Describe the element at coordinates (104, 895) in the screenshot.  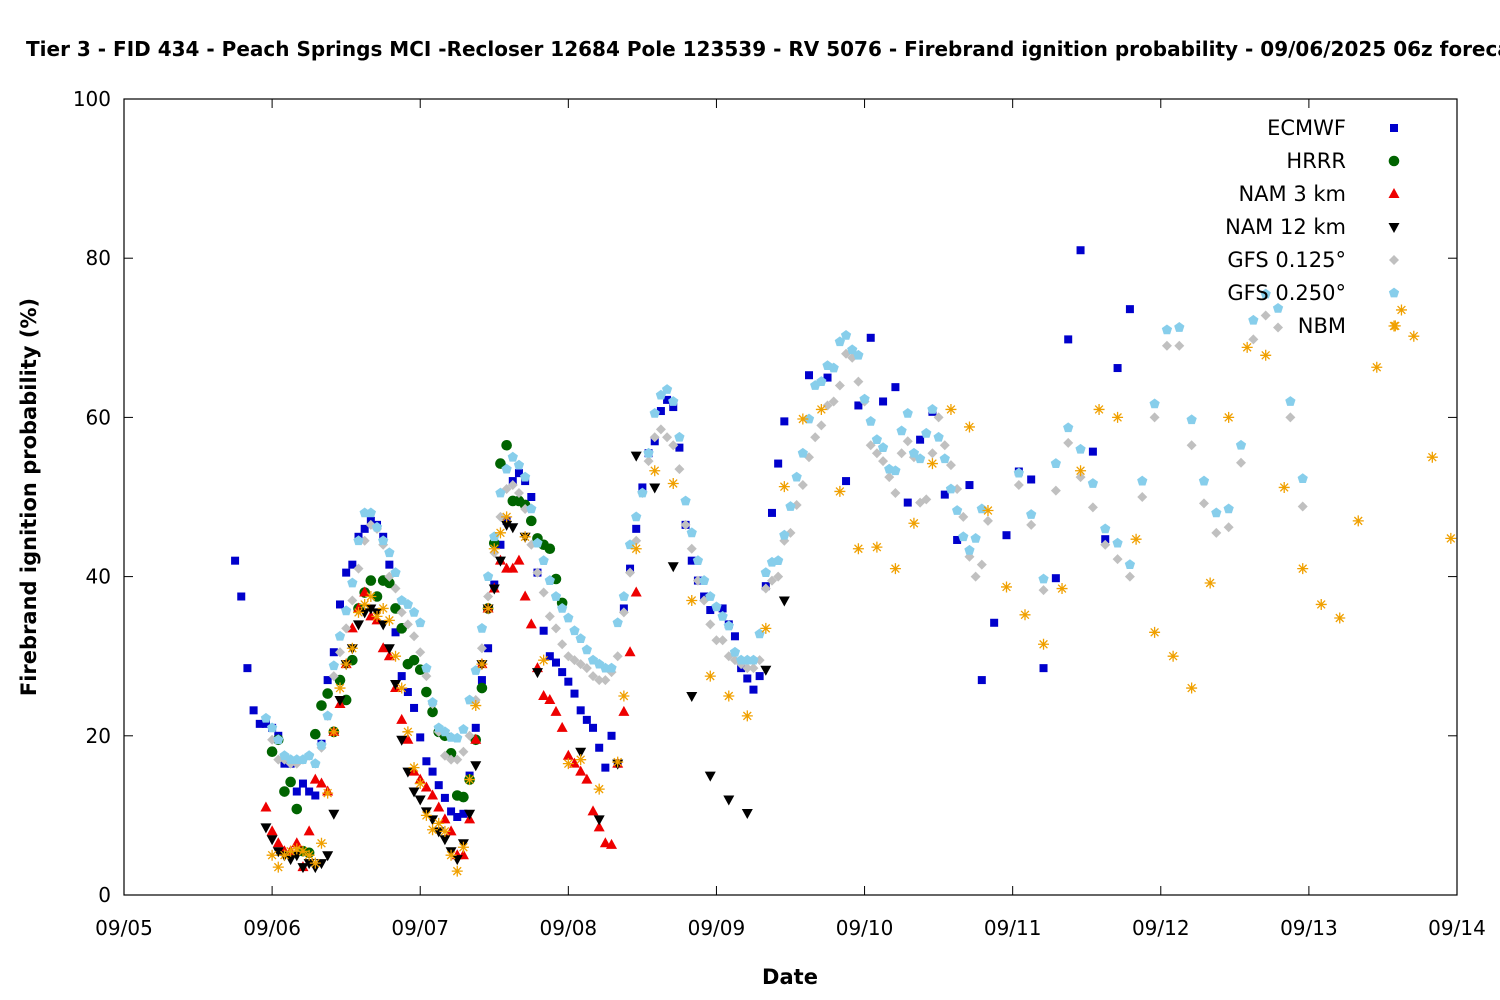
I see `y-tick-label: 0` at that location.